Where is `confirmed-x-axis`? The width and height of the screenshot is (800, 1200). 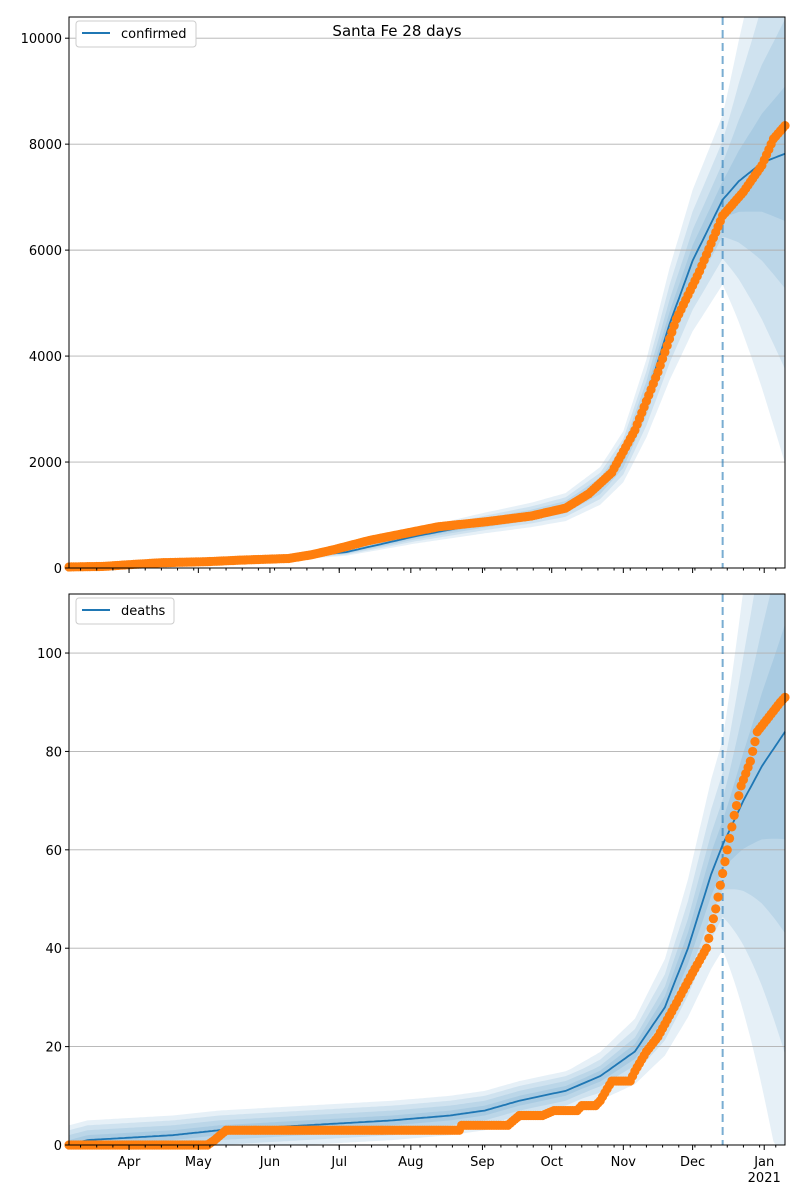 confirmed-x-axis is located at coordinates (428, 570).